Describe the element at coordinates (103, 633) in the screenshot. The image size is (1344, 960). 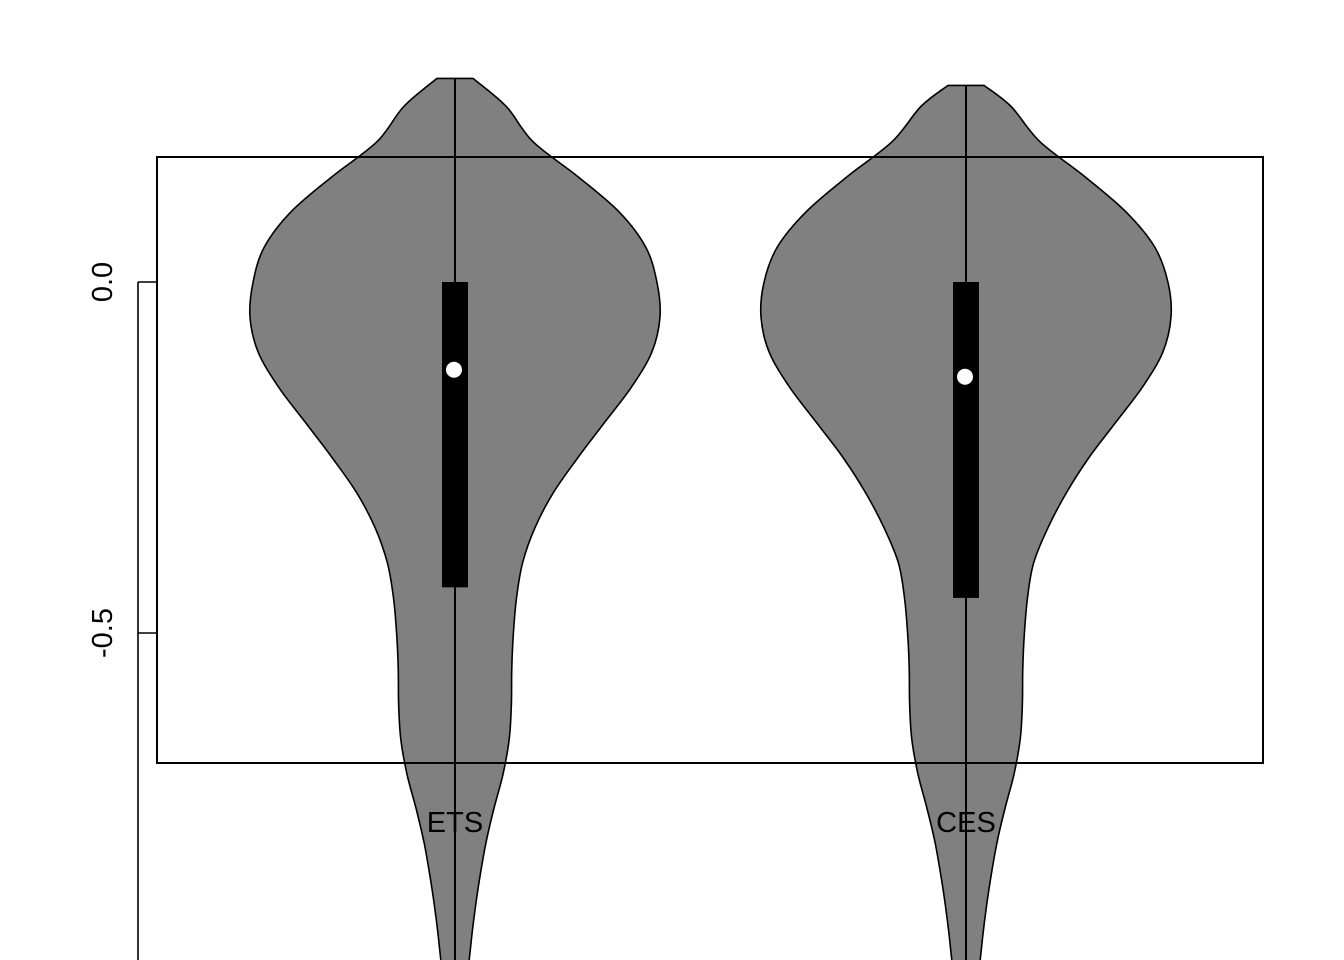
I see `y-tick-label: -0.5` at that location.